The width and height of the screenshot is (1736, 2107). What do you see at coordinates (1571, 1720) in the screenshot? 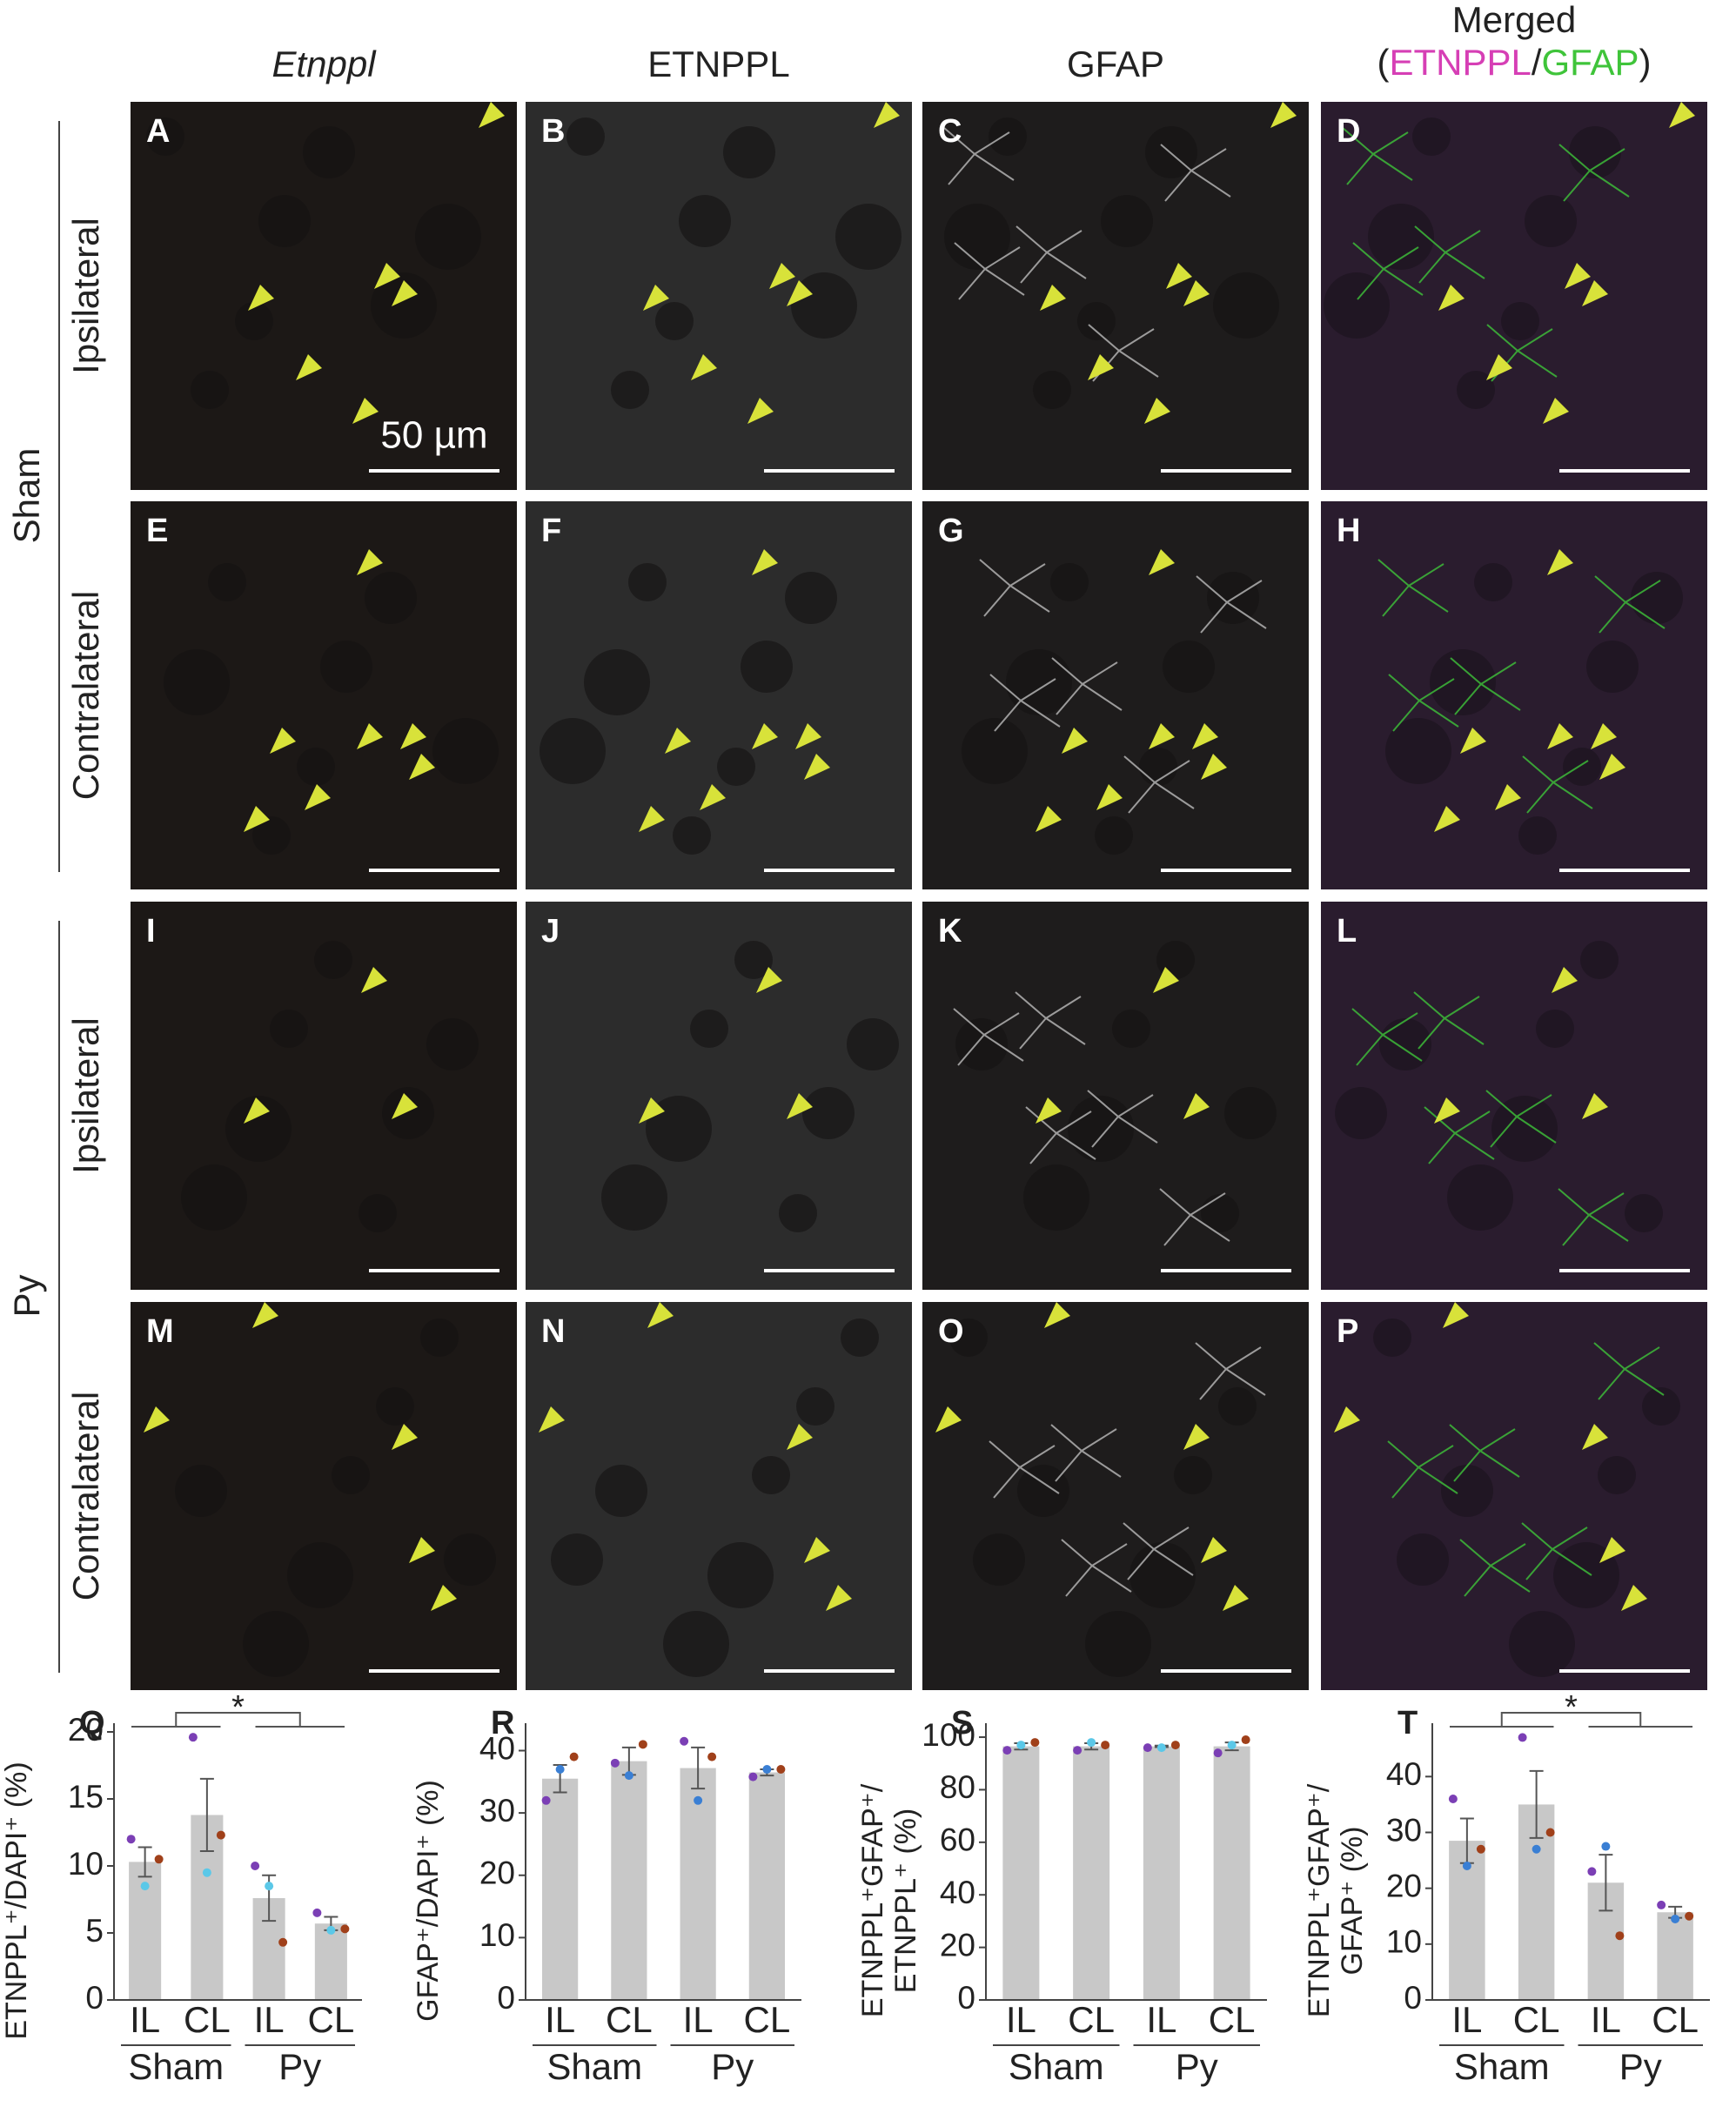
I see `significance-bracket` at bounding box center [1571, 1720].